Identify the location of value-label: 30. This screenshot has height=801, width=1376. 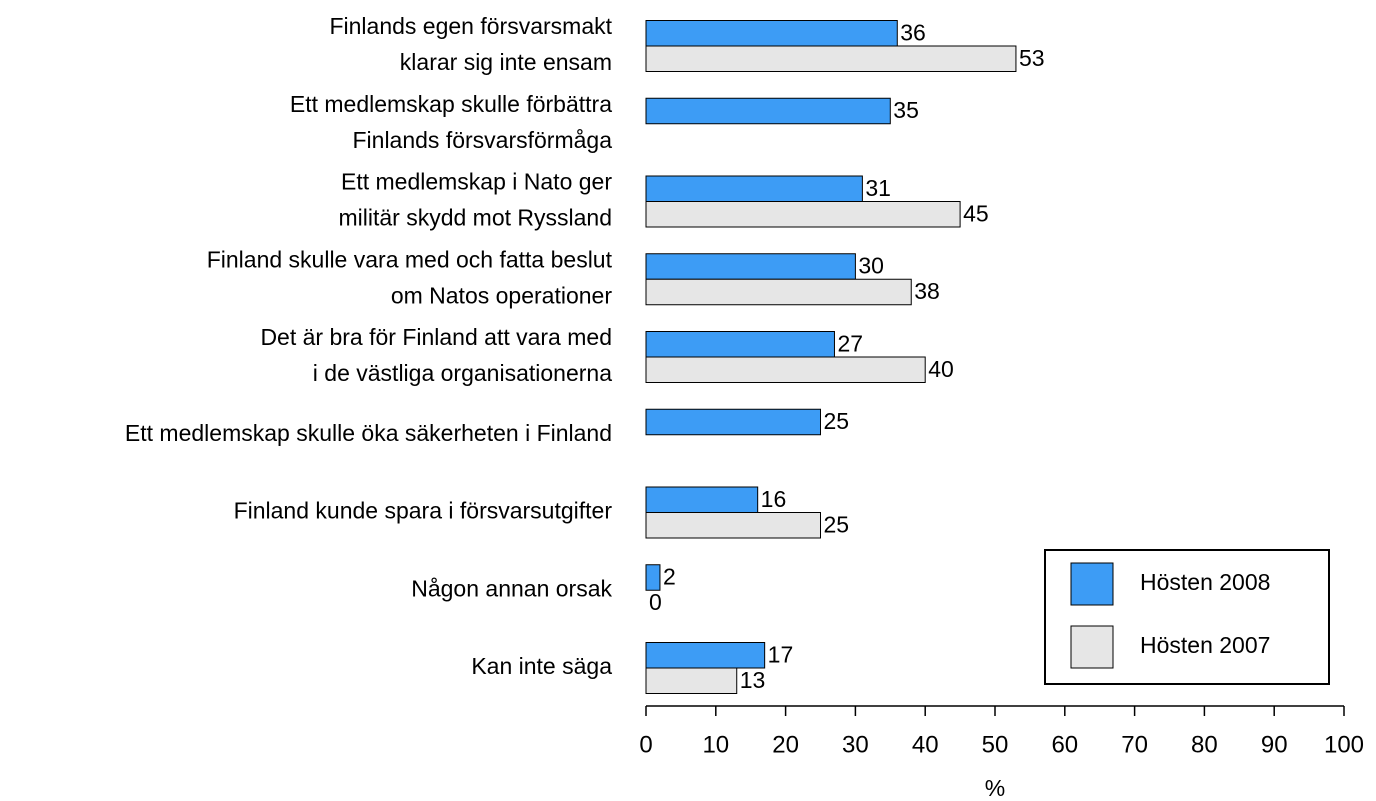
(871, 266).